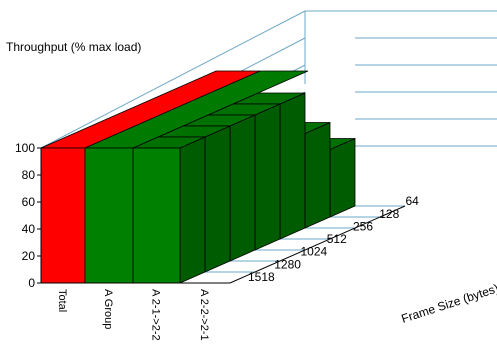 This screenshot has height=349, width=497. I want to click on depth-axis-line, so click(317, 244).